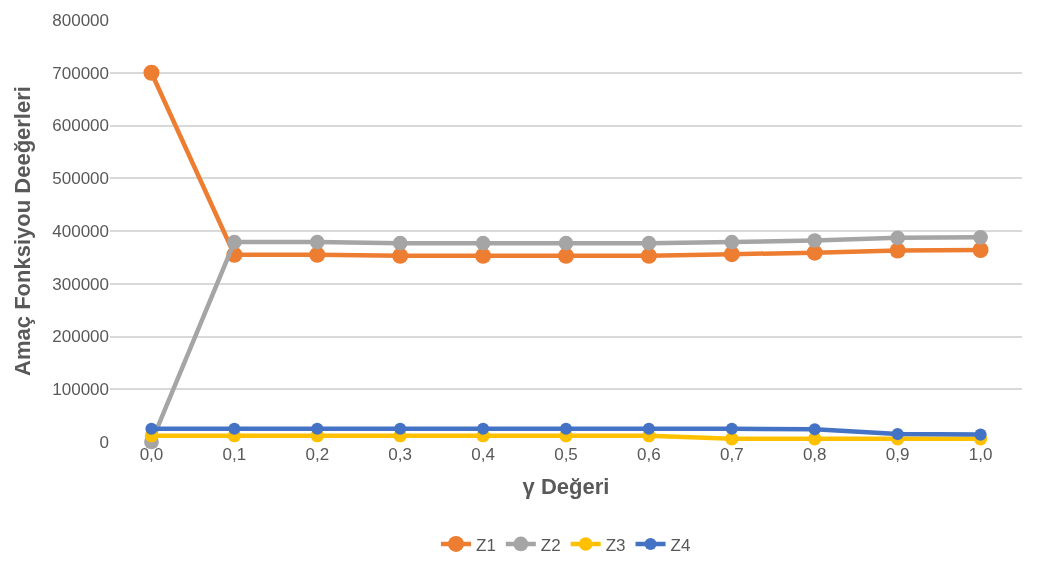  I want to click on x-axis-title: γ Değeri, so click(566, 486).